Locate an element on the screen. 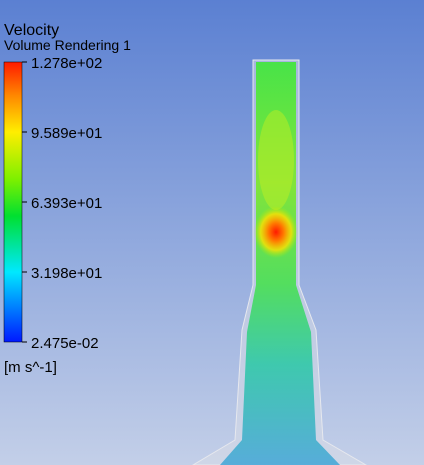 The image size is (424, 465). tick-label: 6.393e+01 is located at coordinates (66, 203).